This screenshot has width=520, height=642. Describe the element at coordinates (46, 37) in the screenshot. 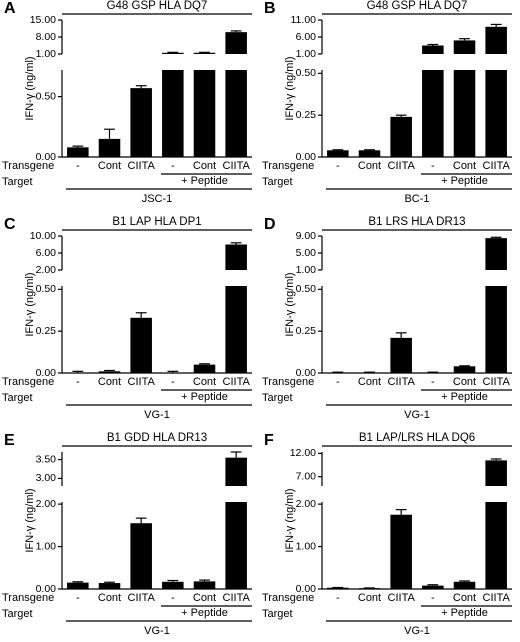

I see `y-tick-label: 8.00` at that location.